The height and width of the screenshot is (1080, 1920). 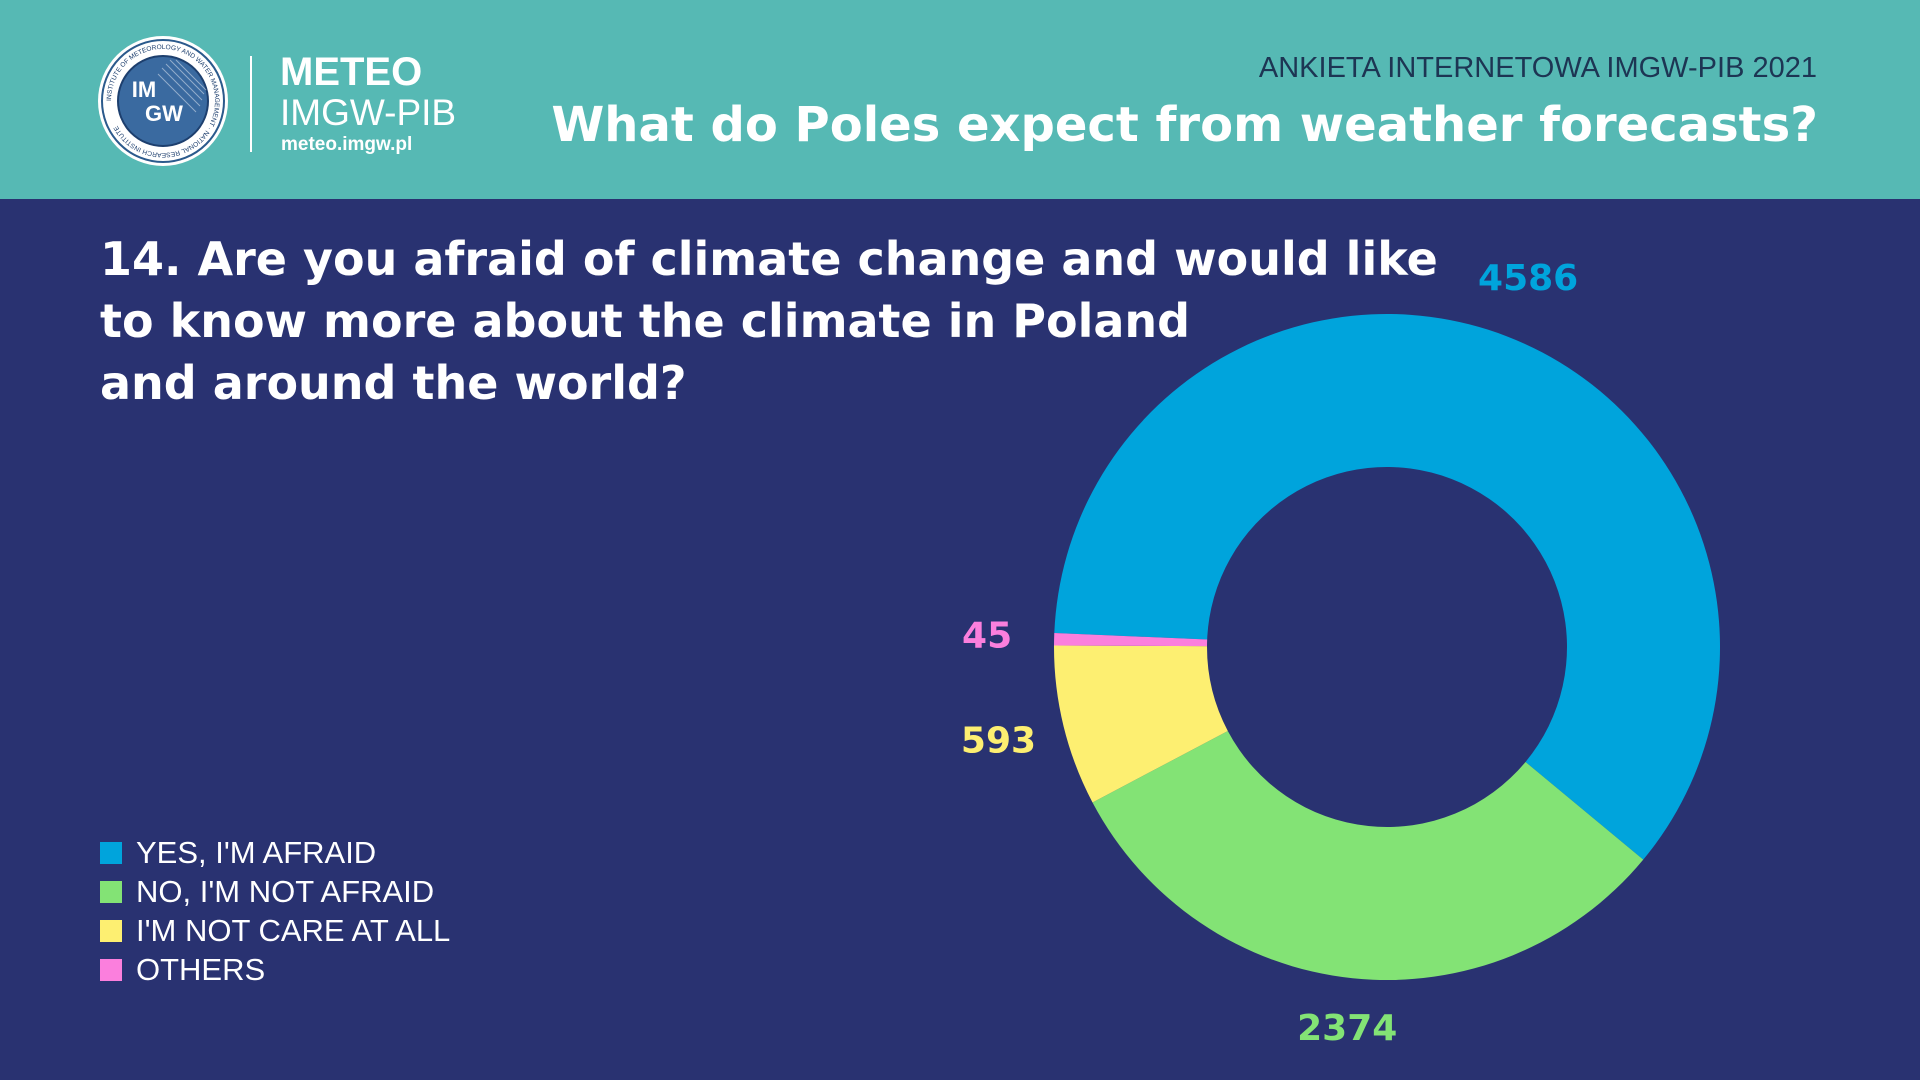 What do you see at coordinates (645, 321) in the screenshot?
I see `question-line: to know more about the climate in Poland` at bounding box center [645, 321].